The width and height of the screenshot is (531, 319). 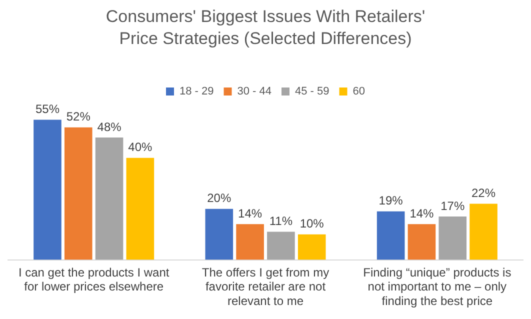 What do you see at coordinates (254, 92) in the screenshot?
I see `legend-label: 30 - 44` at bounding box center [254, 92].